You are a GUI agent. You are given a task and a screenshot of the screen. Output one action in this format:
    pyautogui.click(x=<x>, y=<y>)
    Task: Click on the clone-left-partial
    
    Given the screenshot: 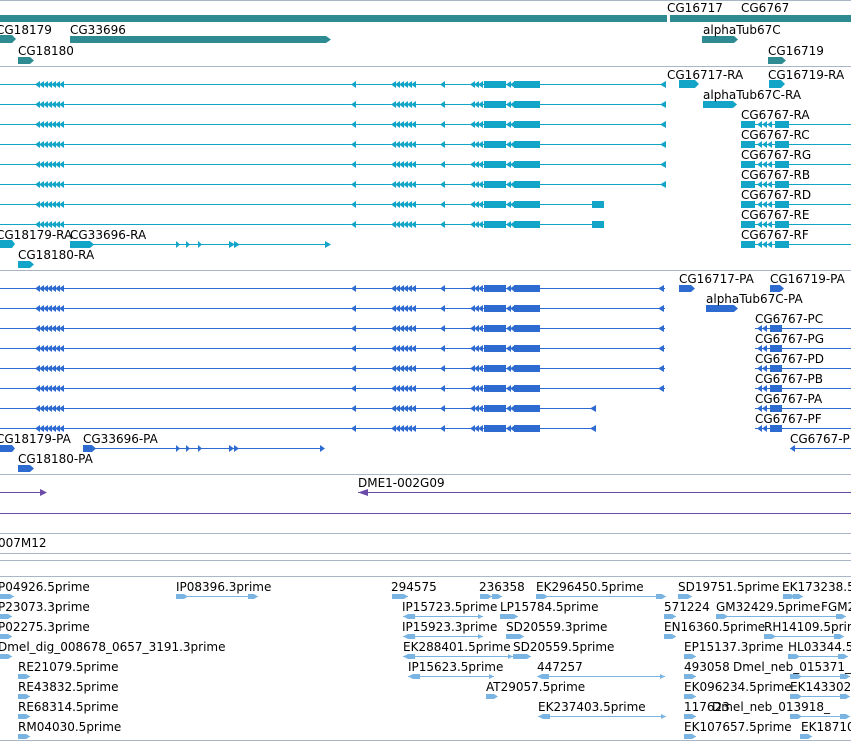 What is the action you would take?
    pyautogui.click(x=23, y=492)
    